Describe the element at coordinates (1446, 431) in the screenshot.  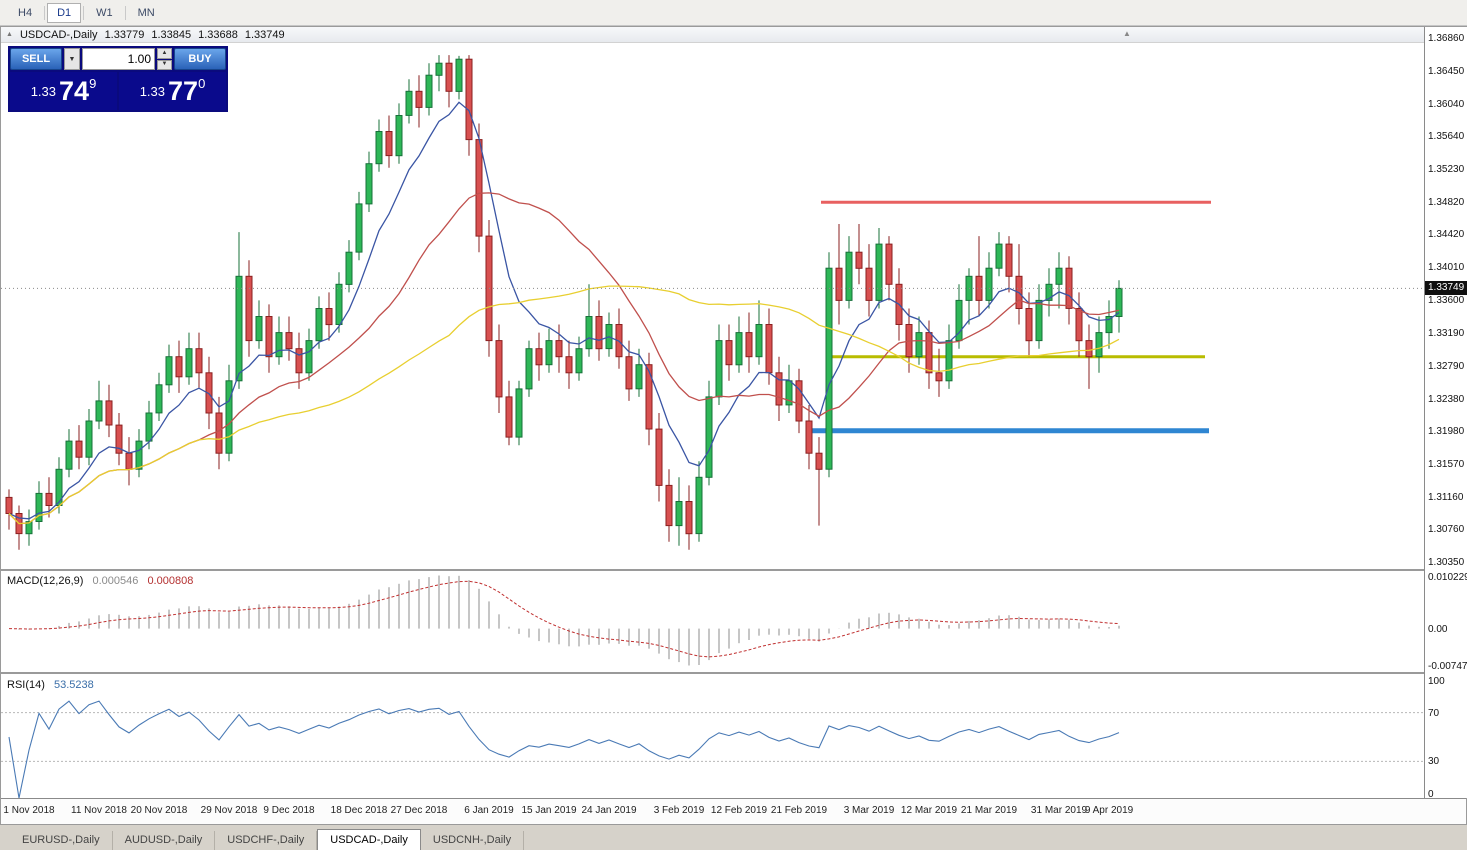
I see `scale-tick: 1.31980` at that location.